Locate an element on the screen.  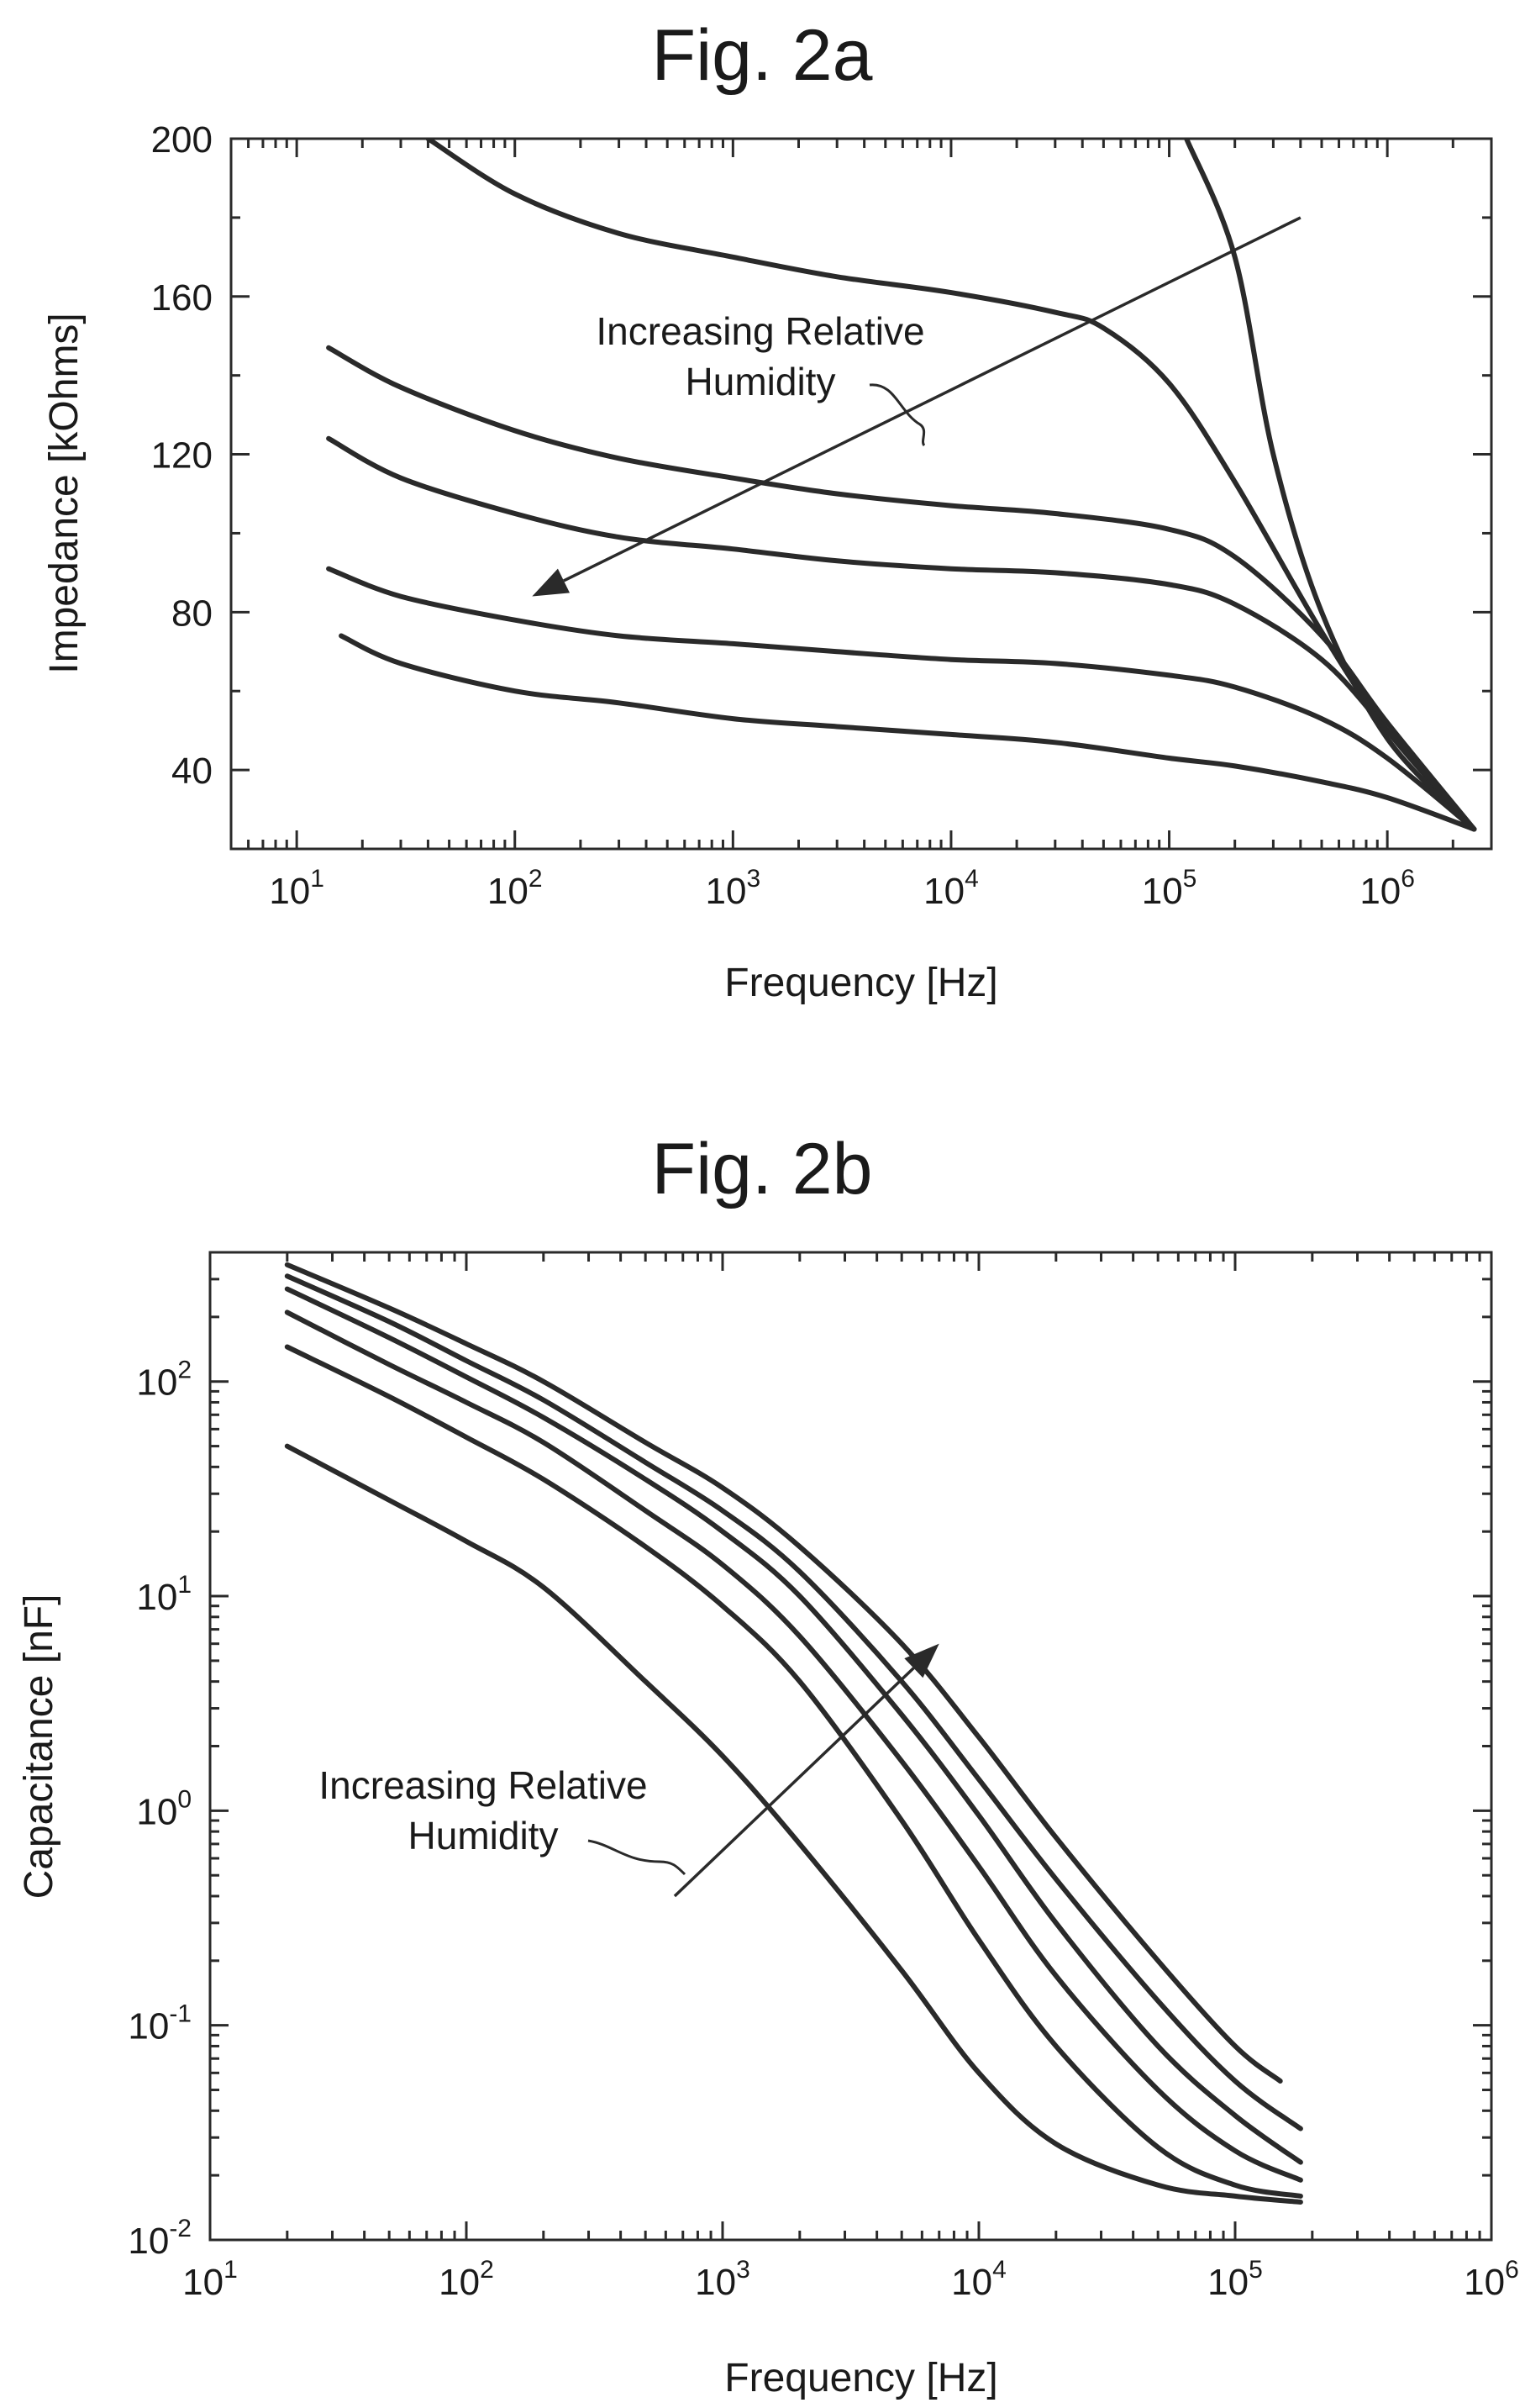
chart-a-y-tick-label: 40 is located at coordinates (192, 771).